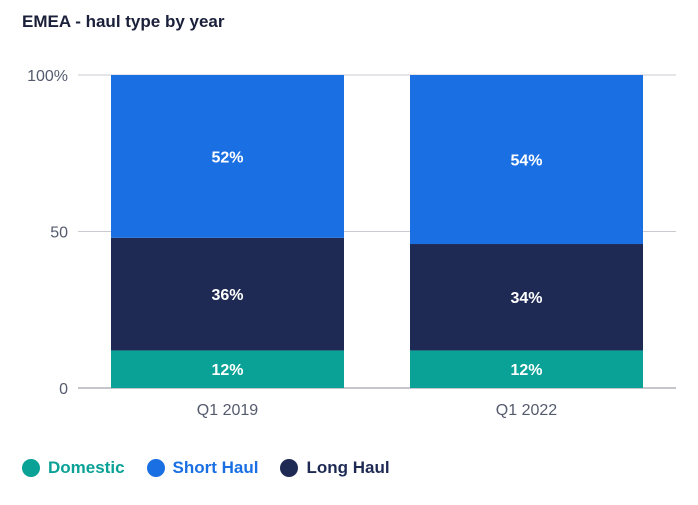 The width and height of the screenshot is (698, 505). I want to click on x-tick-label: Q1 2022, so click(526, 410).